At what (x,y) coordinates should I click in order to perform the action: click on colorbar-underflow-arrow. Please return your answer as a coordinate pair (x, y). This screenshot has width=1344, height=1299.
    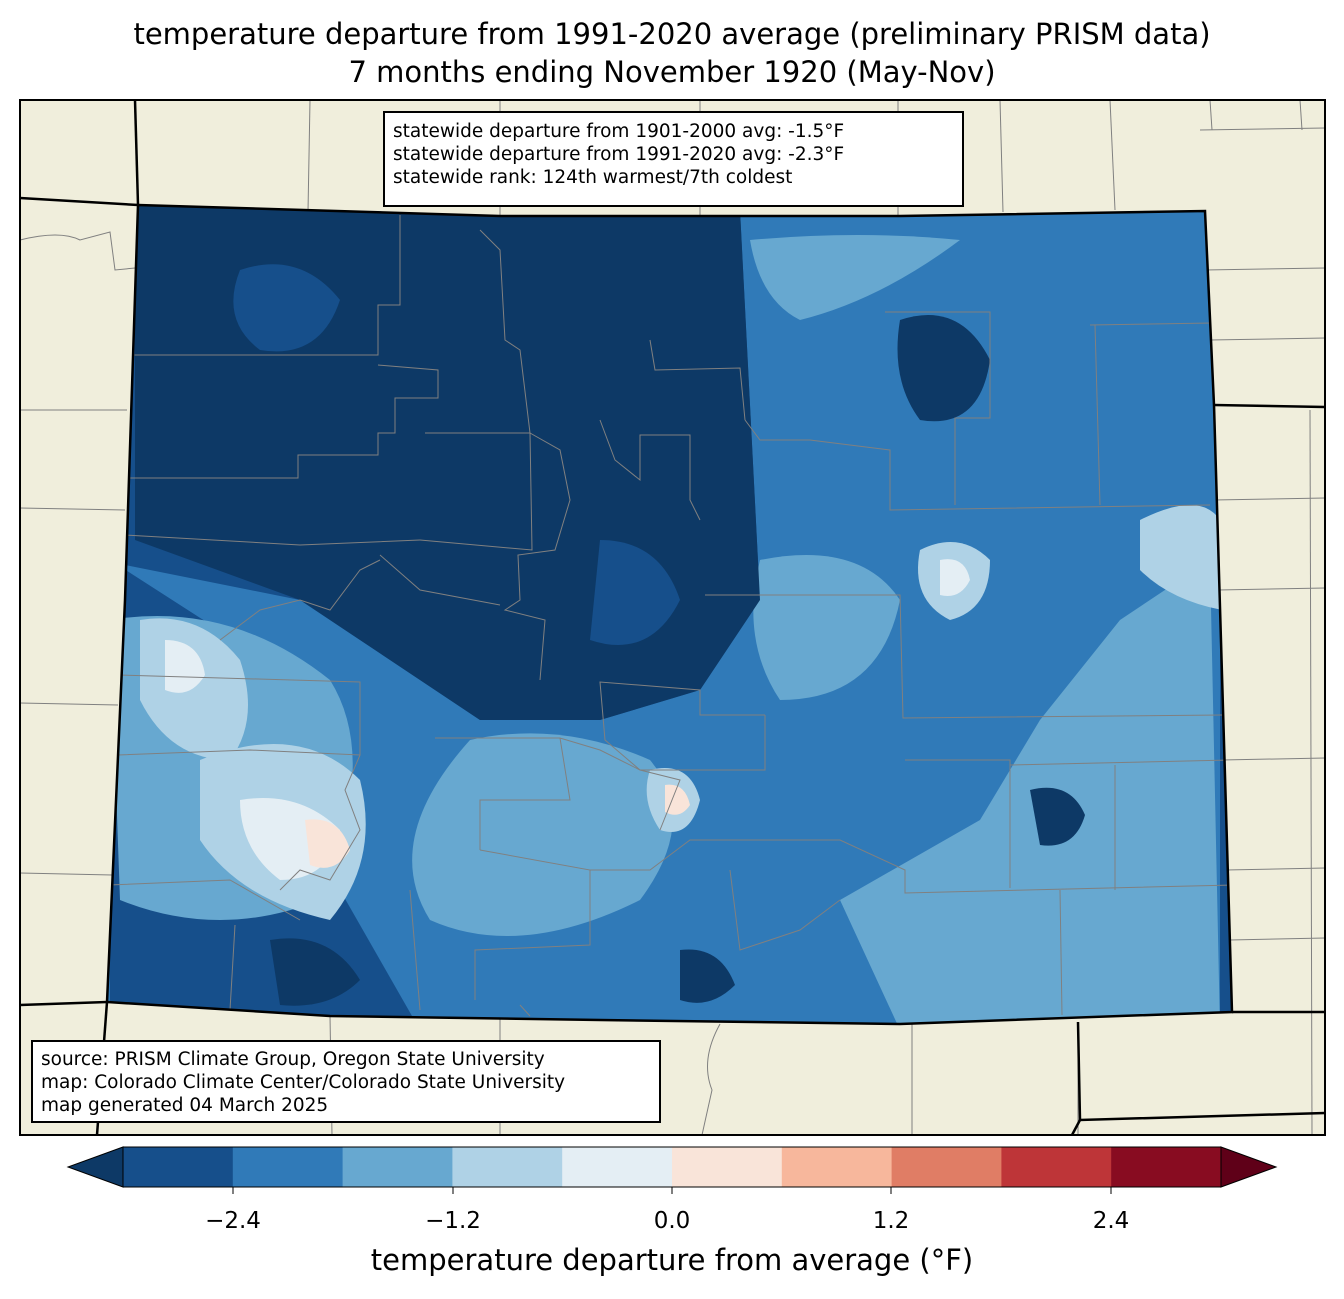
    Looking at the image, I should click on (95, 1167).